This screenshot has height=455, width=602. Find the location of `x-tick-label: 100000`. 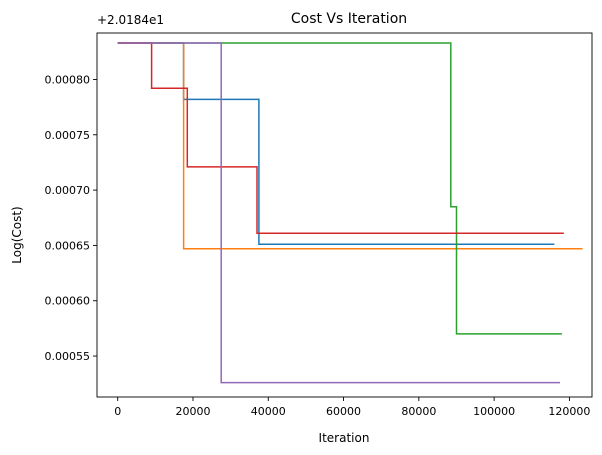

x-tick-label: 100000 is located at coordinates (494, 411).